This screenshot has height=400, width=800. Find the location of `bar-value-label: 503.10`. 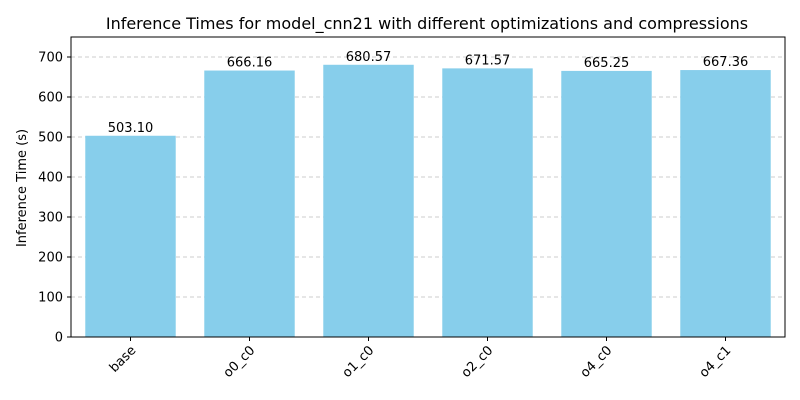

bar-value-label: 503.10 is located at coordinates (131, 128).